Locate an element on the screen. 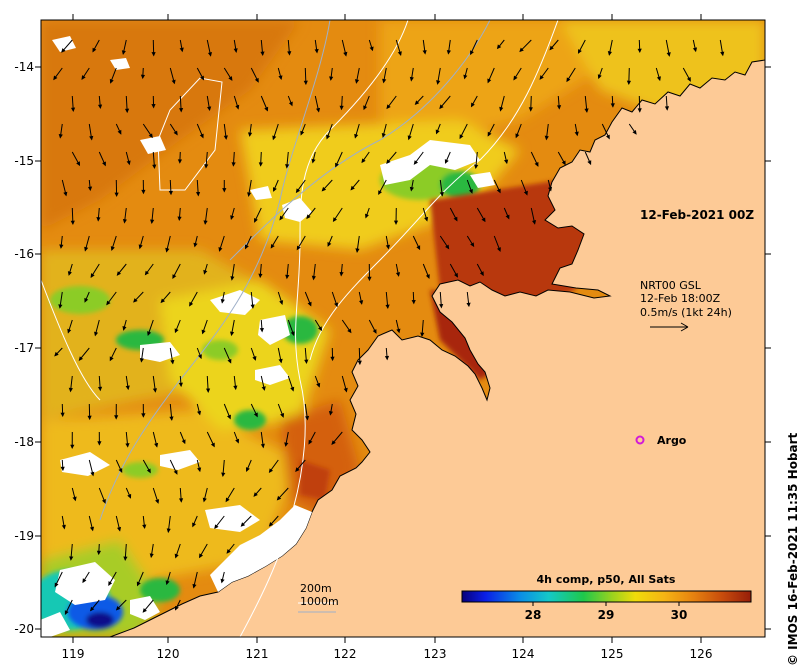 The height and width of the screenshot is (672, 809). lon-tick-label: 124 is located at coordinates (523, 654).